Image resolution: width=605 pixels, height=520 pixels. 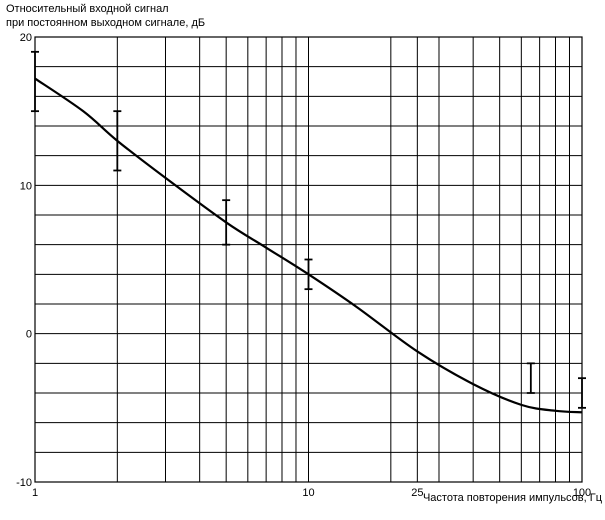 What do you see at coordinates (29, 335) in the screenshot?
I see `y-tick-label: 0` at bounding box center [29, 335].